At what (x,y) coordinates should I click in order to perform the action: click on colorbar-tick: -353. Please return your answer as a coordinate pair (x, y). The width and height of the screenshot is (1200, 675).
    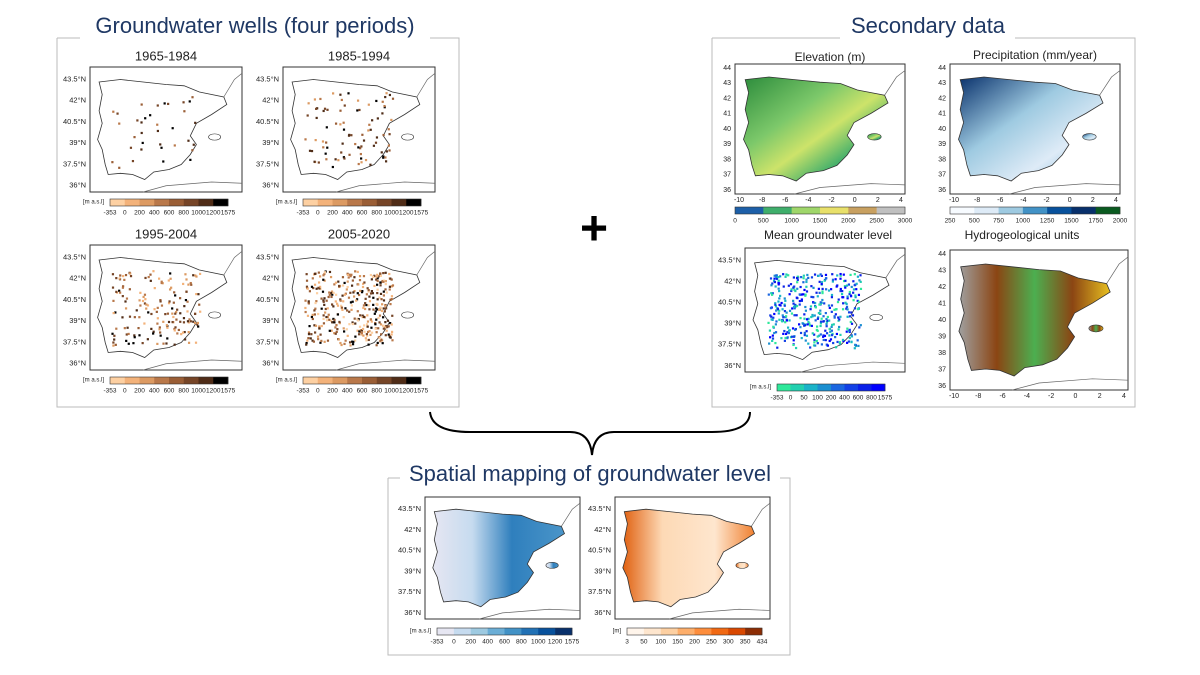
    Looking at the image, I should click on (109, 213).